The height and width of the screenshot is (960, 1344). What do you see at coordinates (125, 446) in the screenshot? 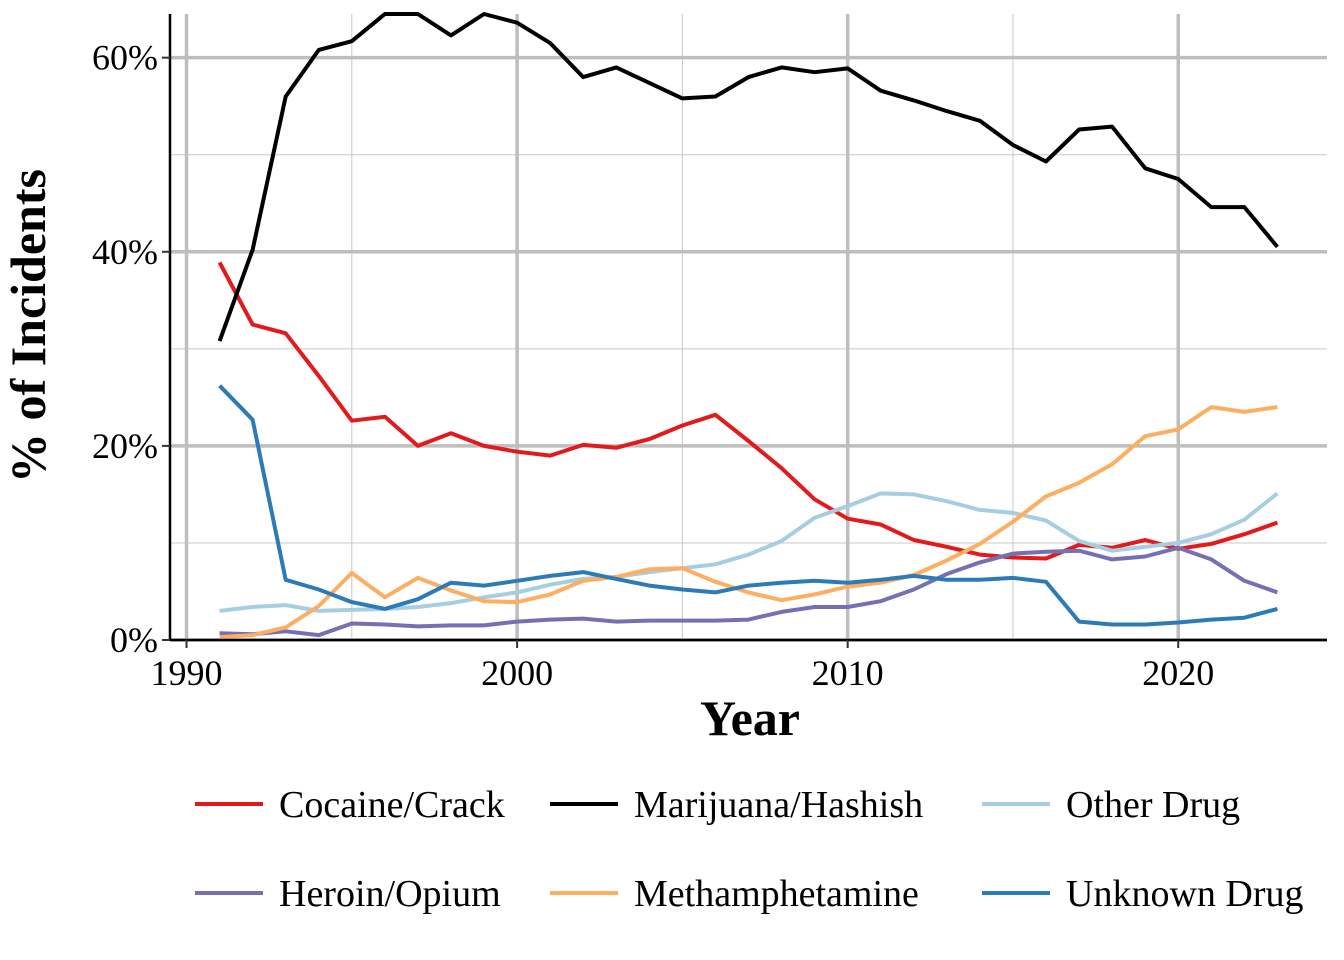
I see `y-tick-label: 20%` at bounding box center [125, 446].